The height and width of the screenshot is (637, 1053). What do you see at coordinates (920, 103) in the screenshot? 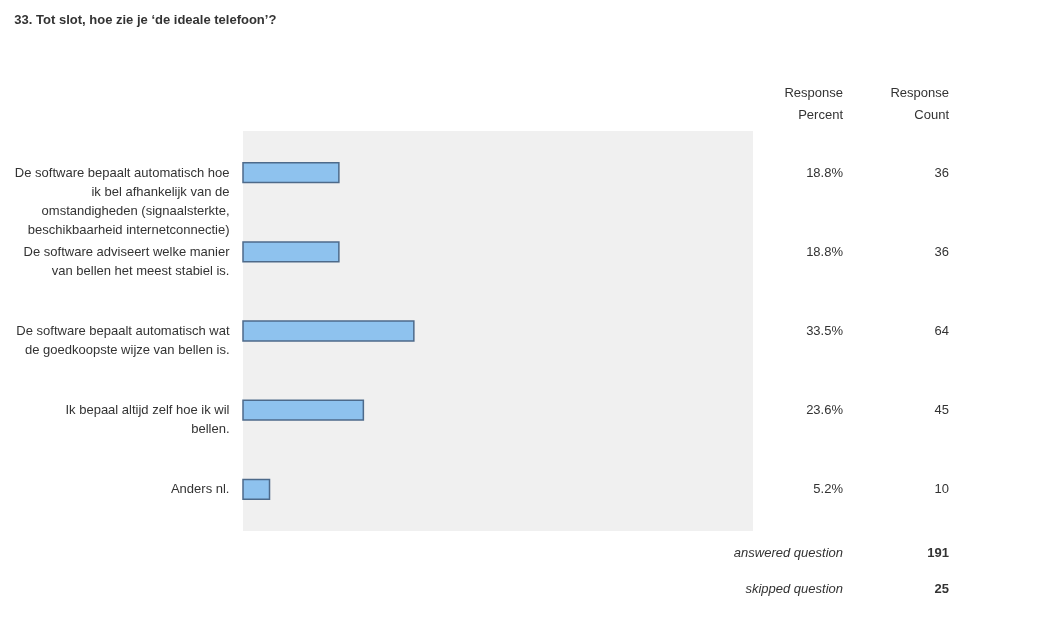
I see `text: Response Count` at bounding box center [920, 103].